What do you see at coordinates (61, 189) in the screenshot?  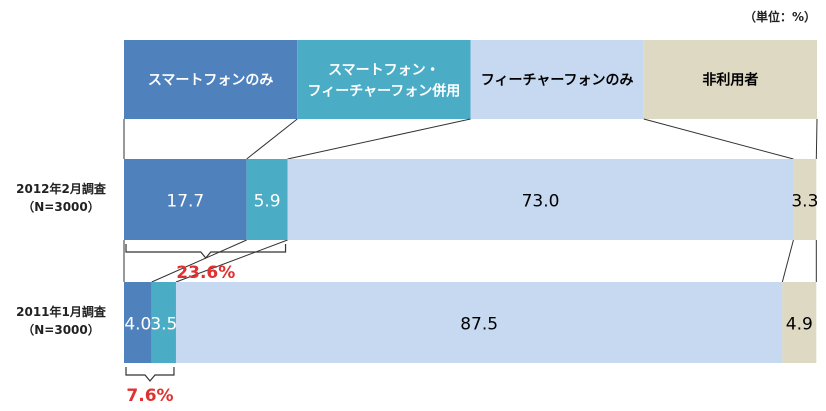 I see `row-label-2012-title: 2012年2月調査` at bounding box center [61, 189].